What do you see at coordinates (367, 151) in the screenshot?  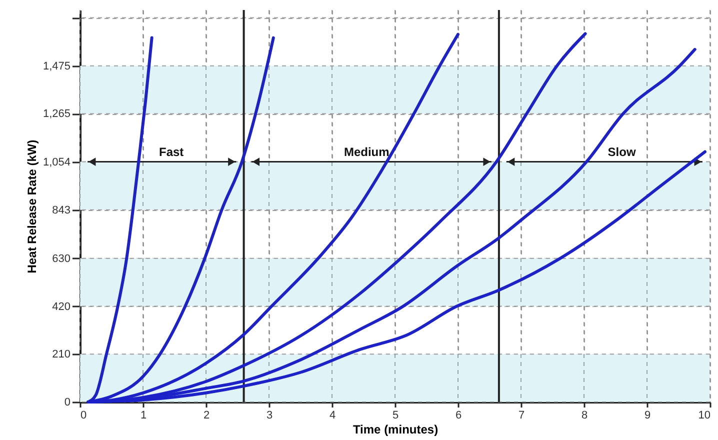 I see `annotation: Medium` at bounding box center [367, 151].